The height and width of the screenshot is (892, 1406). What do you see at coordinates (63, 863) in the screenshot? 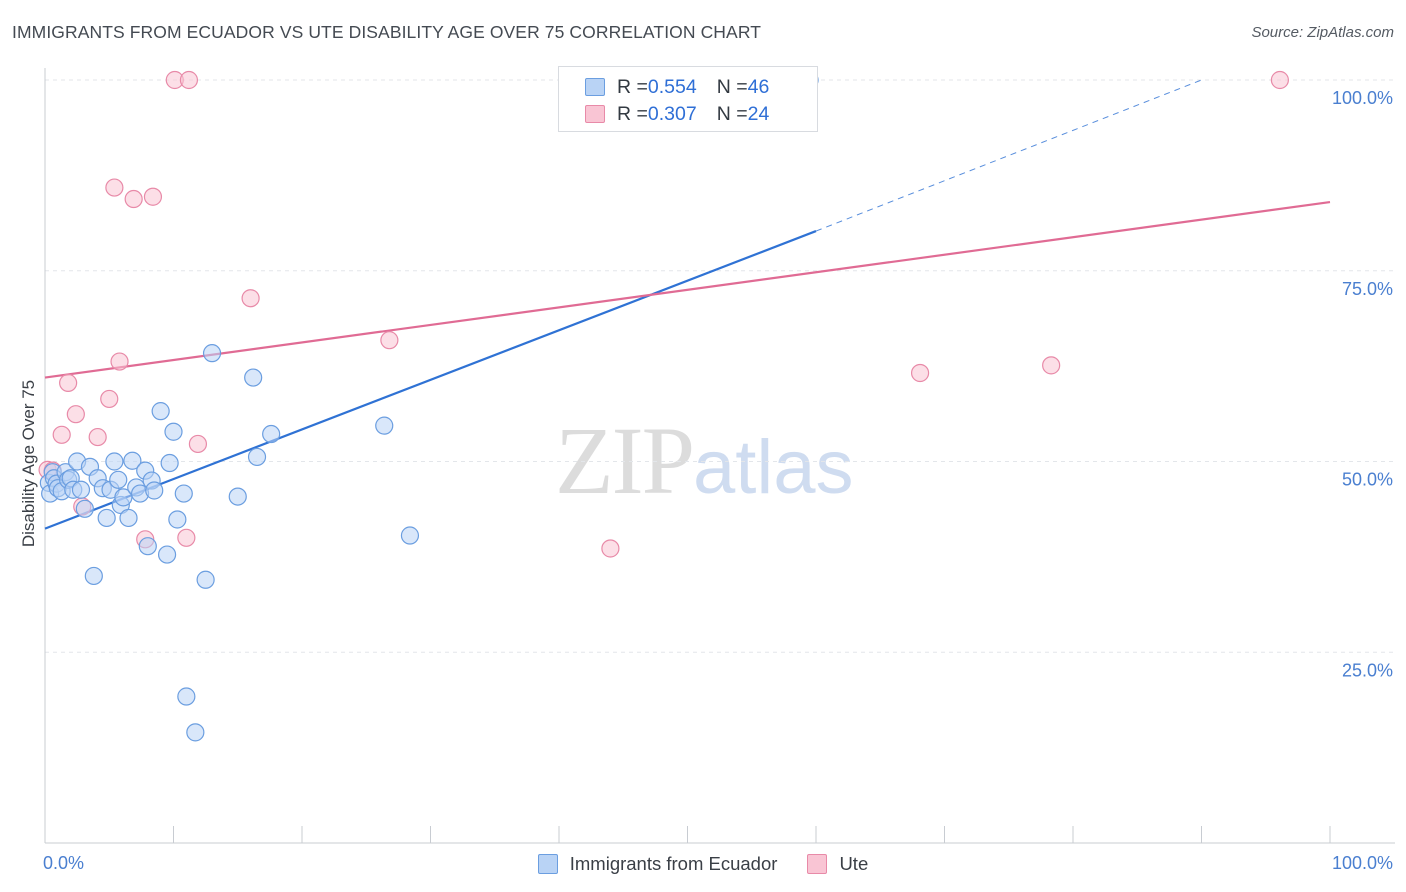
I see `x-tick-label-min: 0.0%` at bounding box center [63, 863].